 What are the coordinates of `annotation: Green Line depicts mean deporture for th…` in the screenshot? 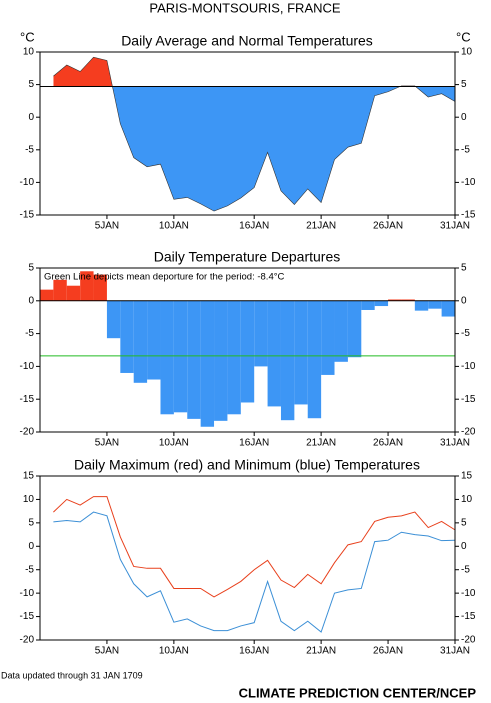 It's located at (164, 277).